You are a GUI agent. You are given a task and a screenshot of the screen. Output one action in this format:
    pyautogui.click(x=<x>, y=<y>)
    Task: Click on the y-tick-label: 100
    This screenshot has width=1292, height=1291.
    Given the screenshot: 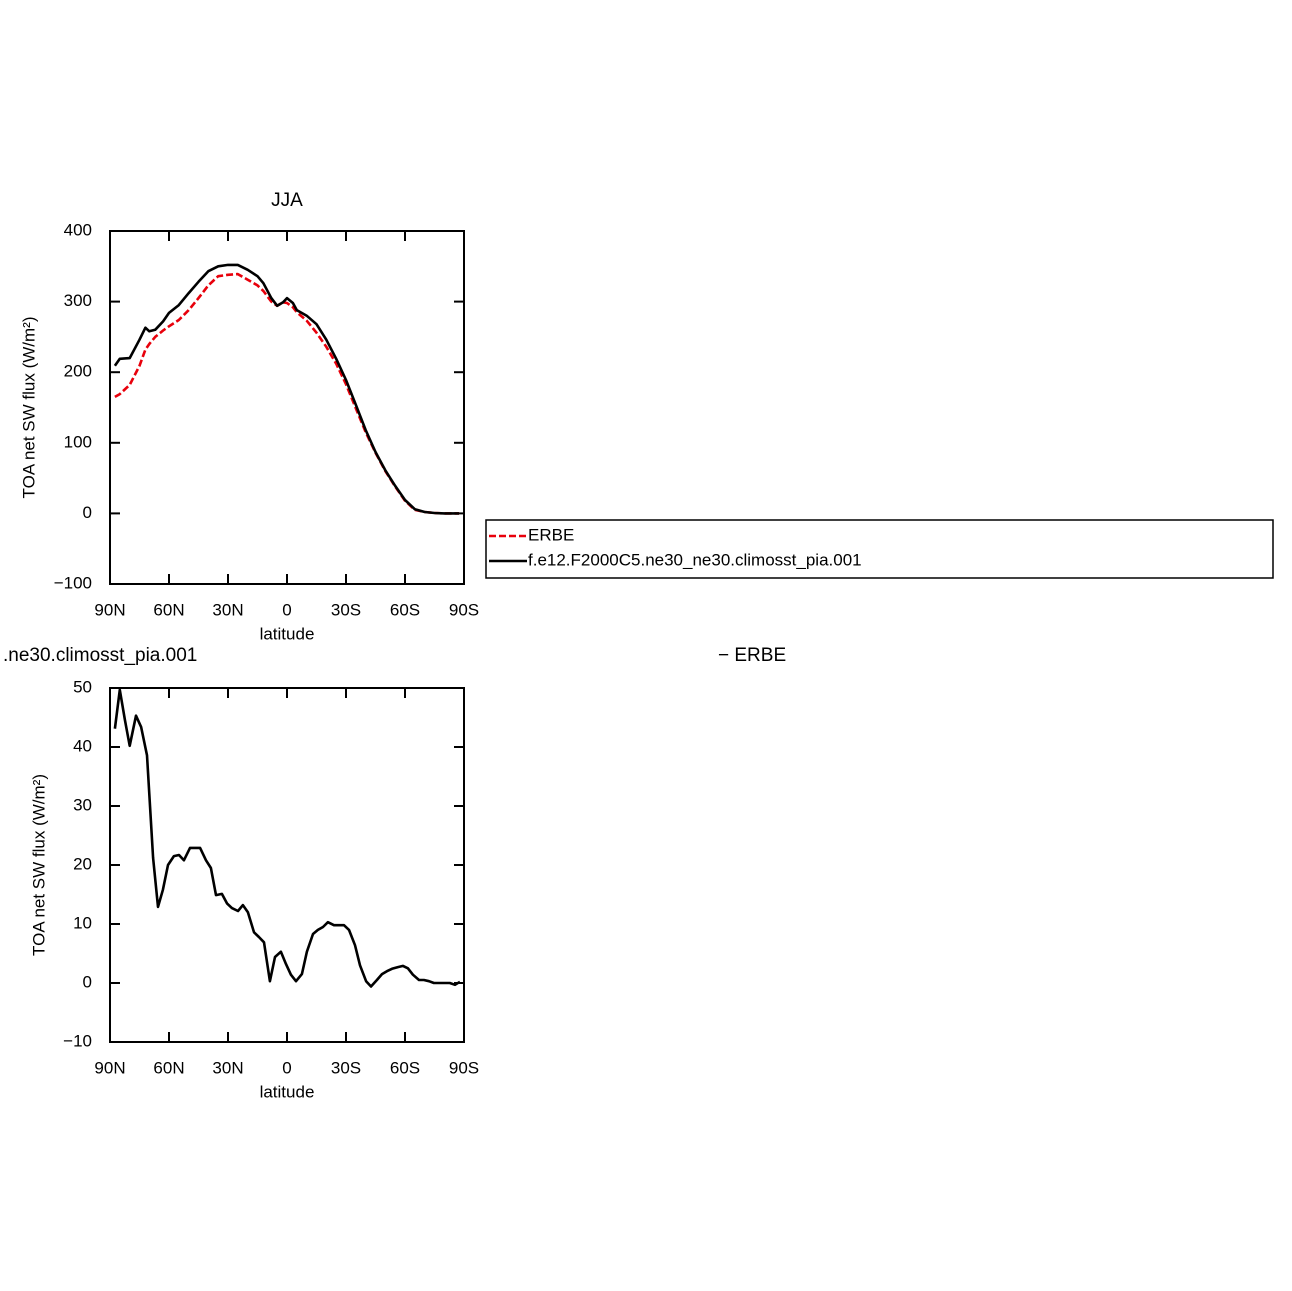 What is the action you would take?
    pyautogui.click(x=78, y=441)
    